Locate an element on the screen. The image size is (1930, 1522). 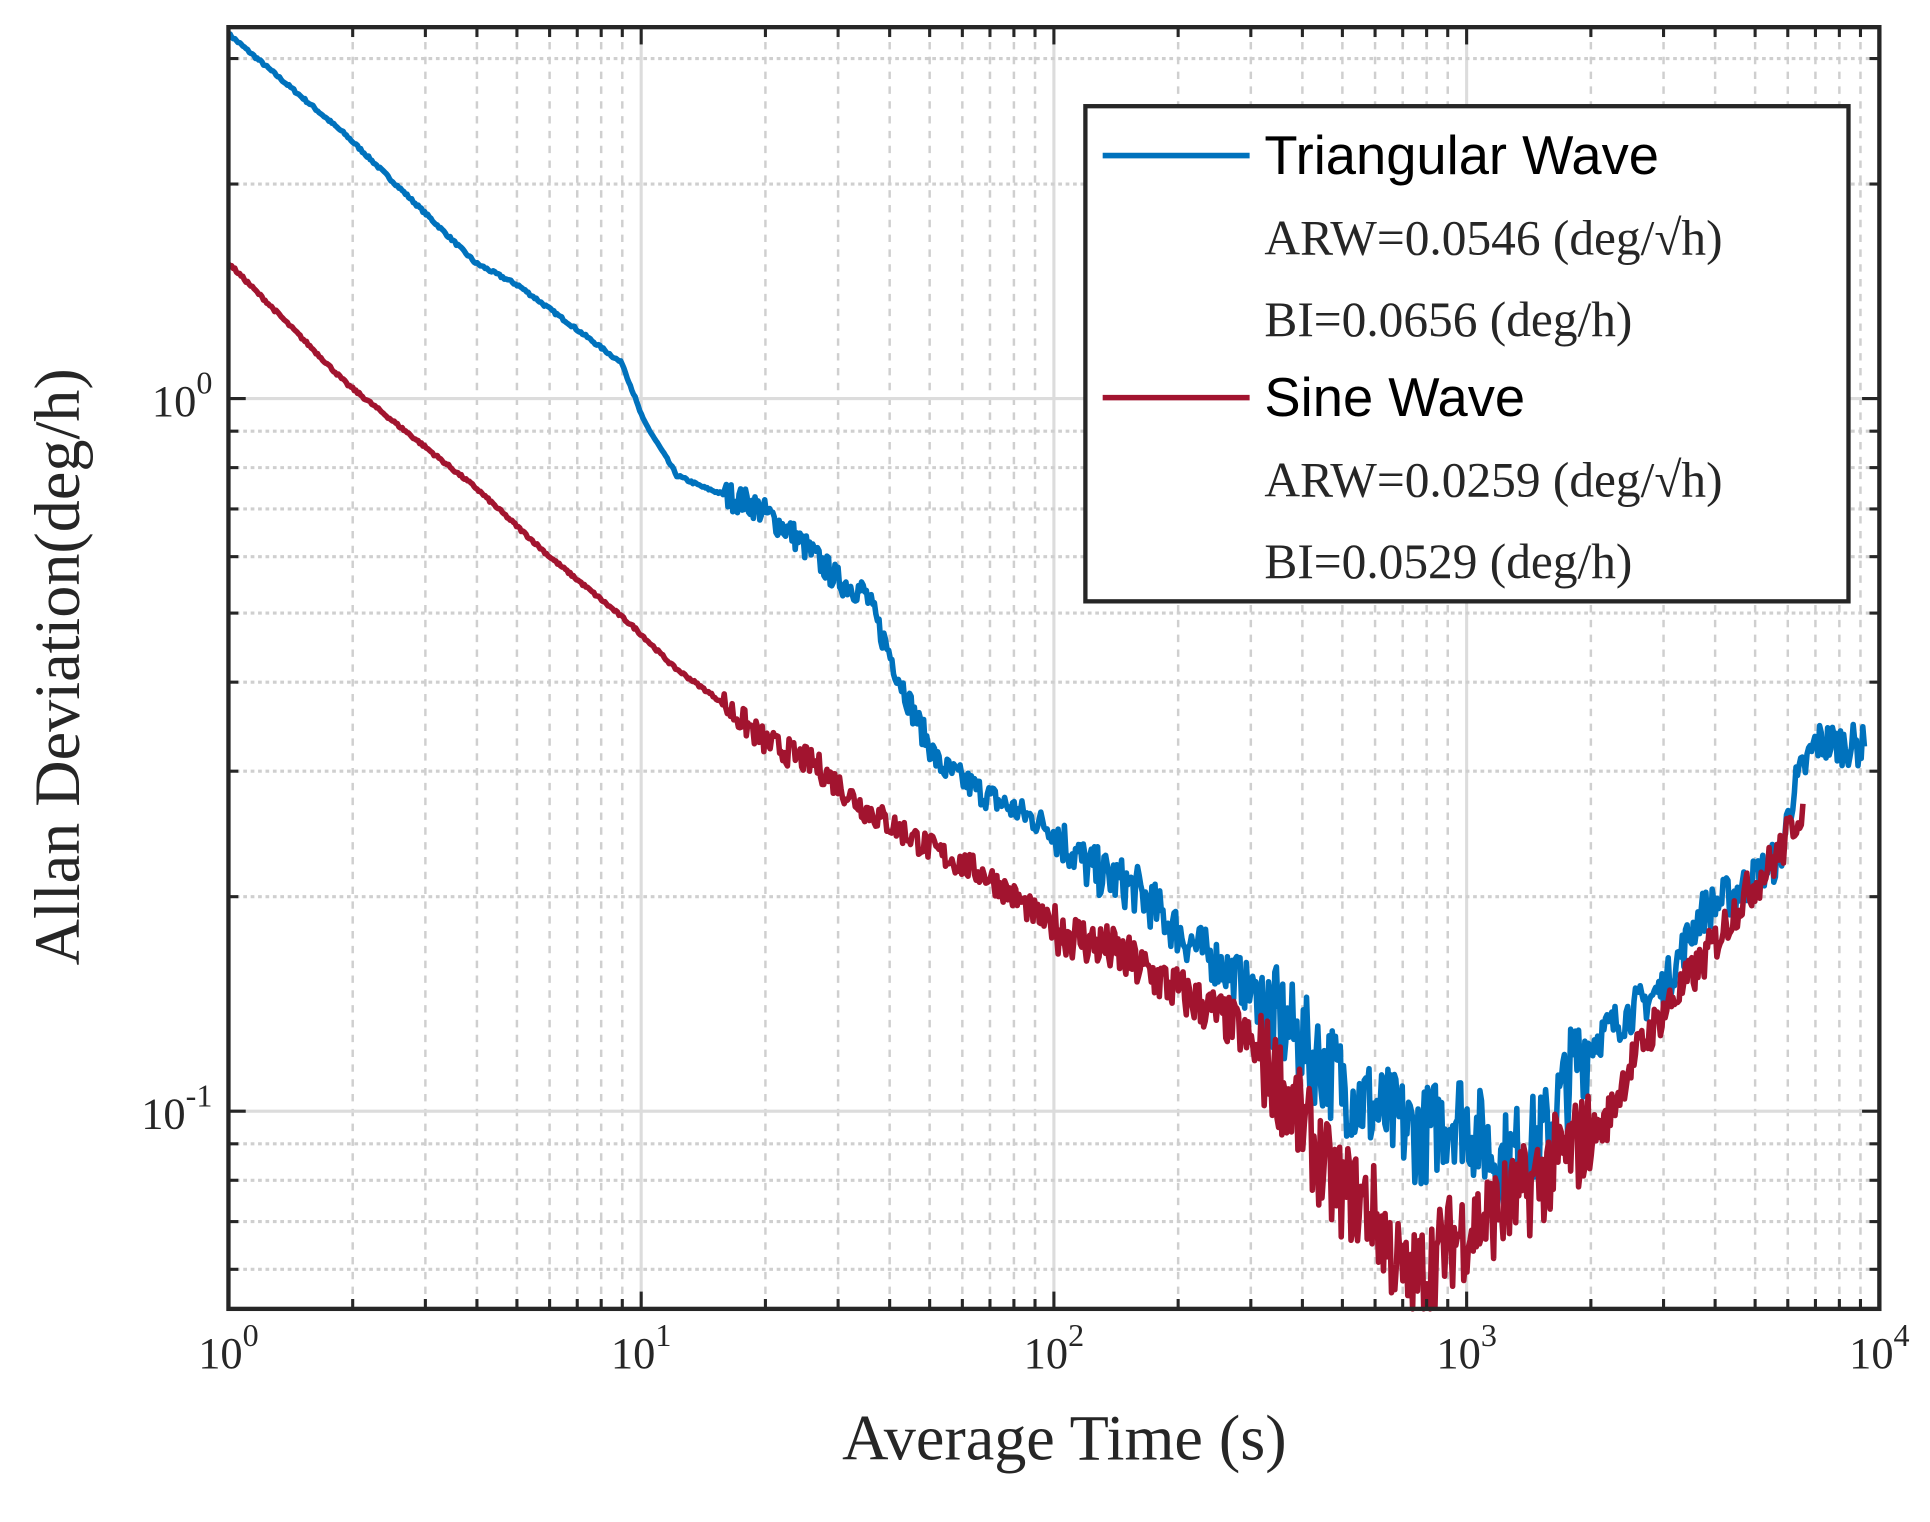
x-tick-labels: 10⁰ 10¹ 10² 10³ 10⁴ is located at coordinates (1053, 1347).